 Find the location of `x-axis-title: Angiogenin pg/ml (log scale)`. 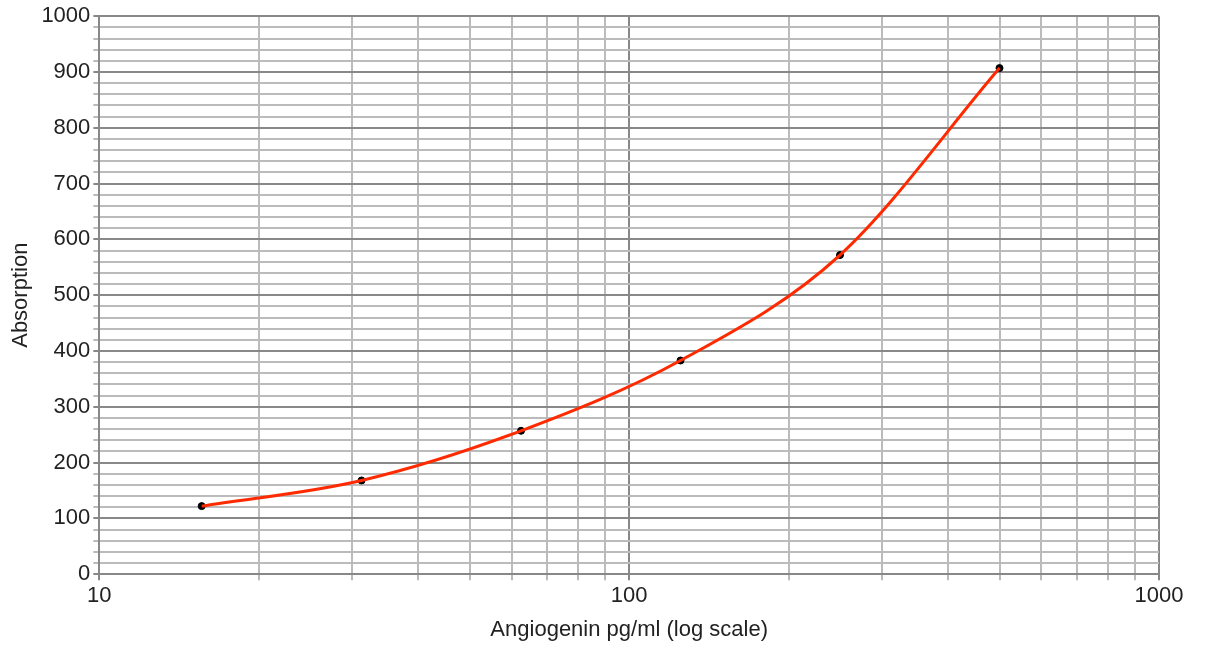

x-axis-title: Angiogenin pg/ml (log scale) is located at coordinates (629, 628).